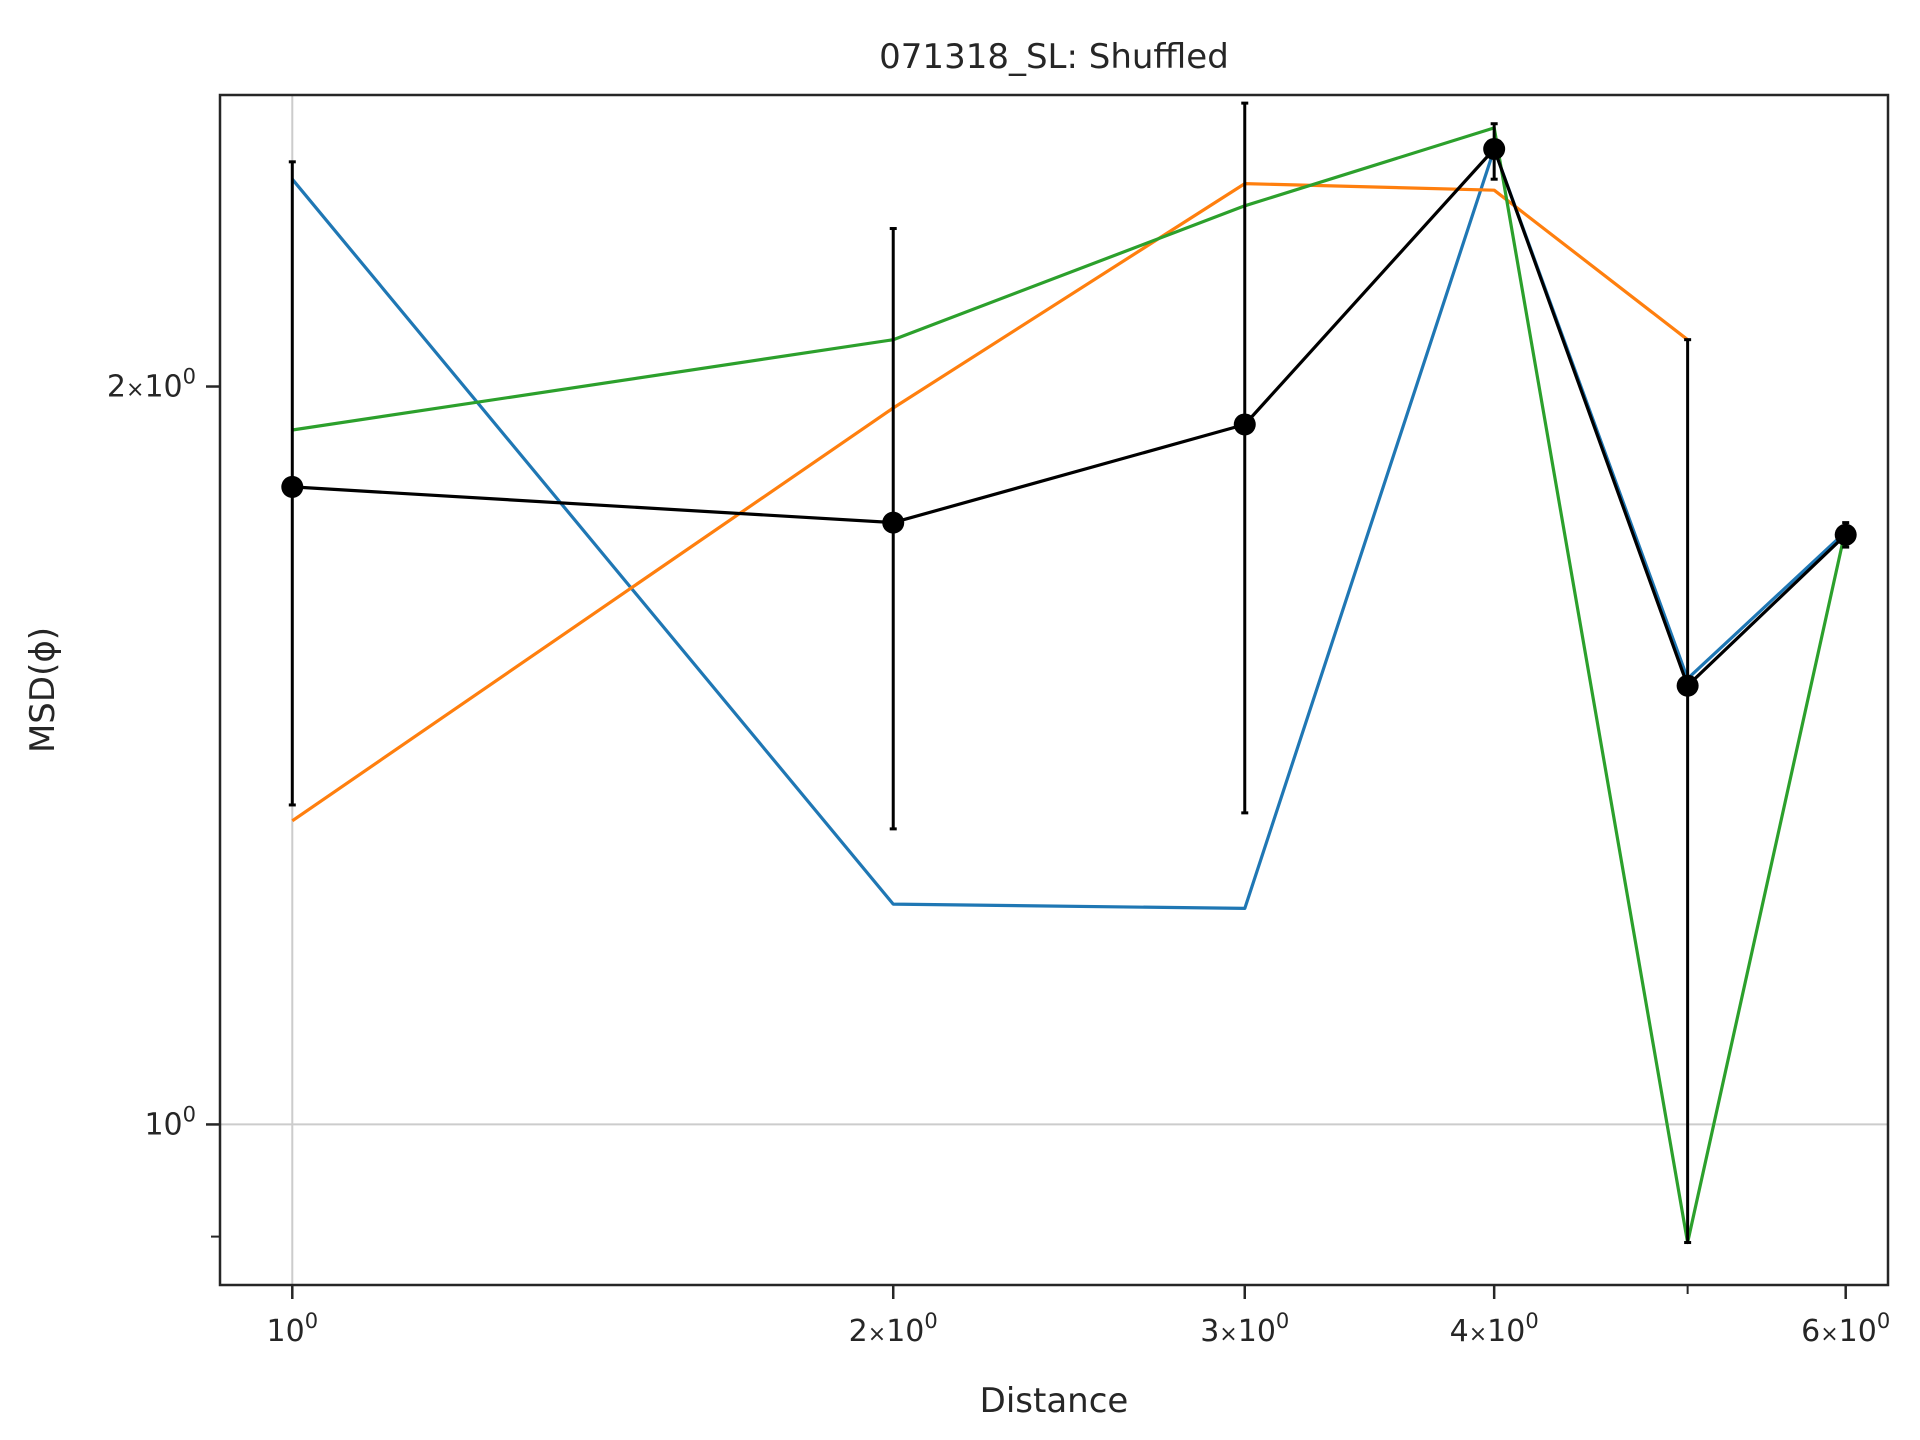  I want to click on y-tick-label-2: 2×100, so click(151, 385).